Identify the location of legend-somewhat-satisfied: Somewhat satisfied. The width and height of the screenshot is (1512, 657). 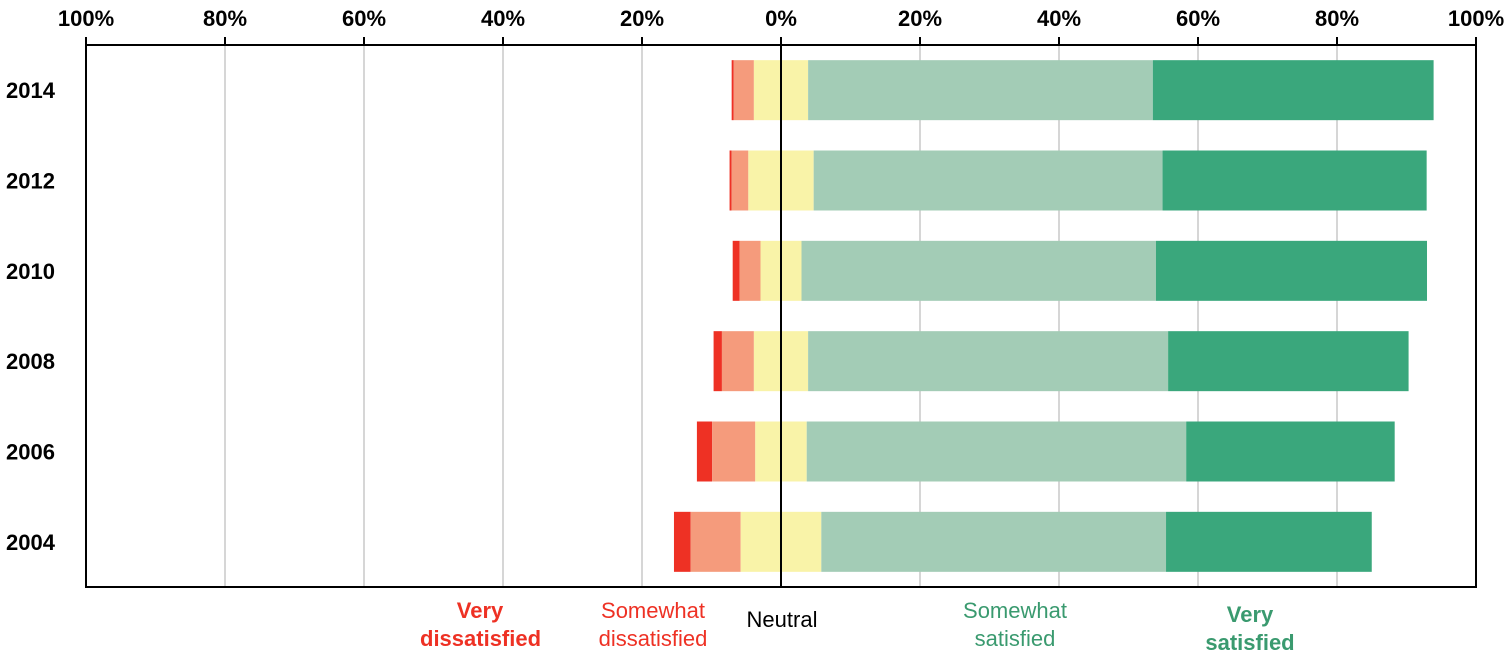
(1015, 625).